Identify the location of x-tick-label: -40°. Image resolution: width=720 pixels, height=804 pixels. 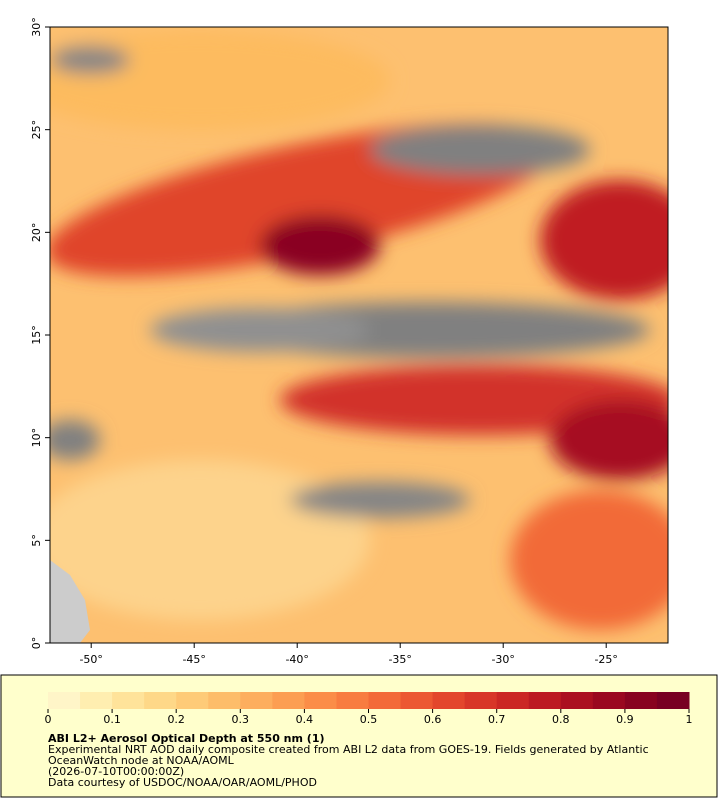
(296, 659).